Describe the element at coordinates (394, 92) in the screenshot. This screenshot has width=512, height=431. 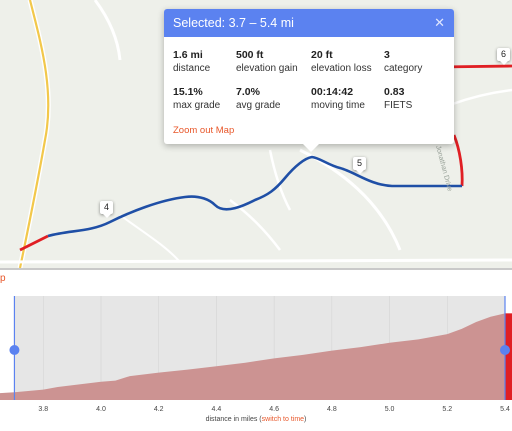
I see `stat-value: 0.83` at that location.